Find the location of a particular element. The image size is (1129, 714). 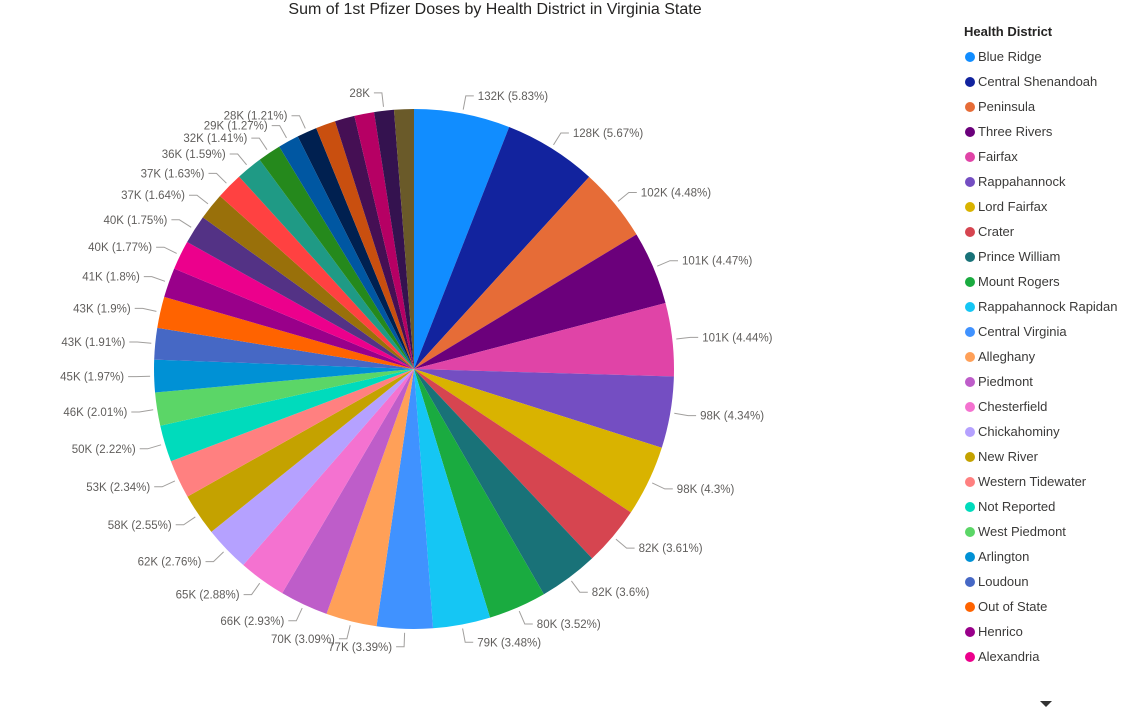

legend-item: West Piedmont is located at coordinates (1045, 531).